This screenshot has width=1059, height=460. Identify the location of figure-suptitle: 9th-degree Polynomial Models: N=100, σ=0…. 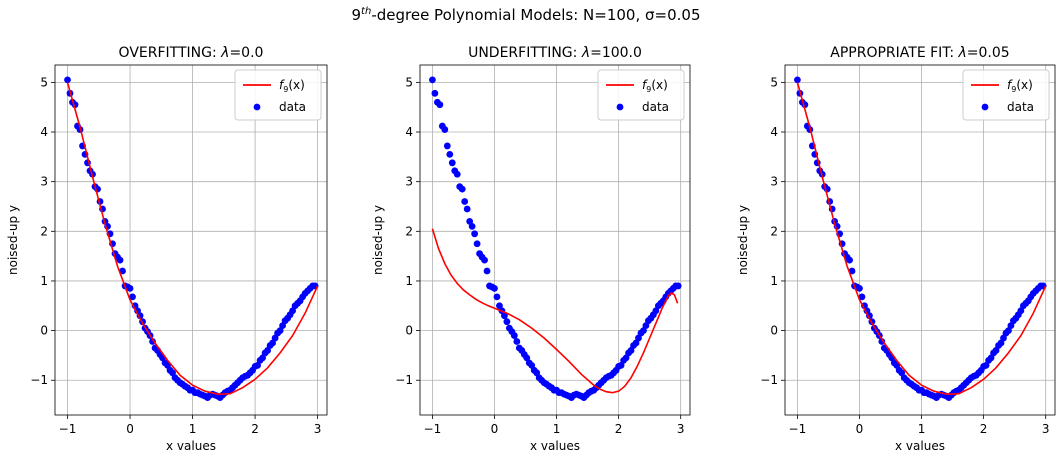
(526, 15).